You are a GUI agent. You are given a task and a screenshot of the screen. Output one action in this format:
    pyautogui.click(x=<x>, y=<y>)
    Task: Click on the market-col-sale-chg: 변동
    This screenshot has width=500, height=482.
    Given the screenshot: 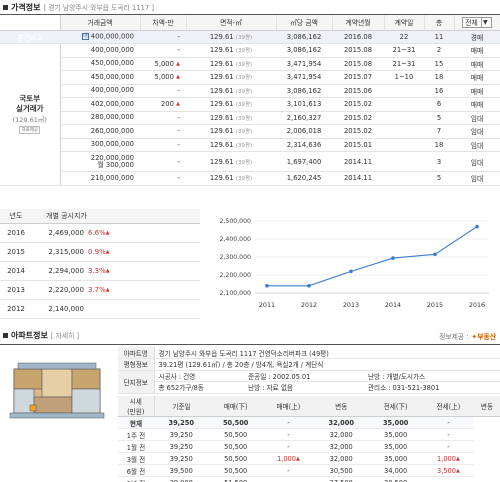 What is the action you would take?
    pyautogui.click(x=341, y=406)
    